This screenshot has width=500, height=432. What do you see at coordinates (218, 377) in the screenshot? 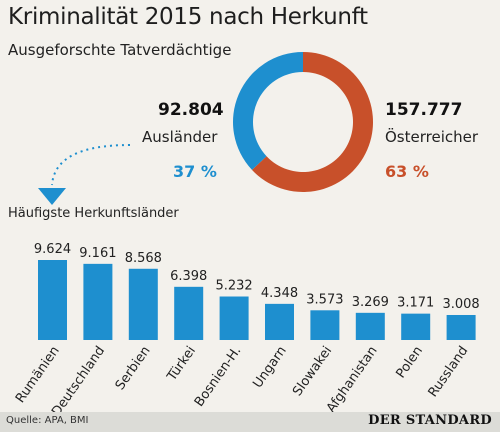
I see `category-label: Bosnien-H.` at bounding box center [218, 377].